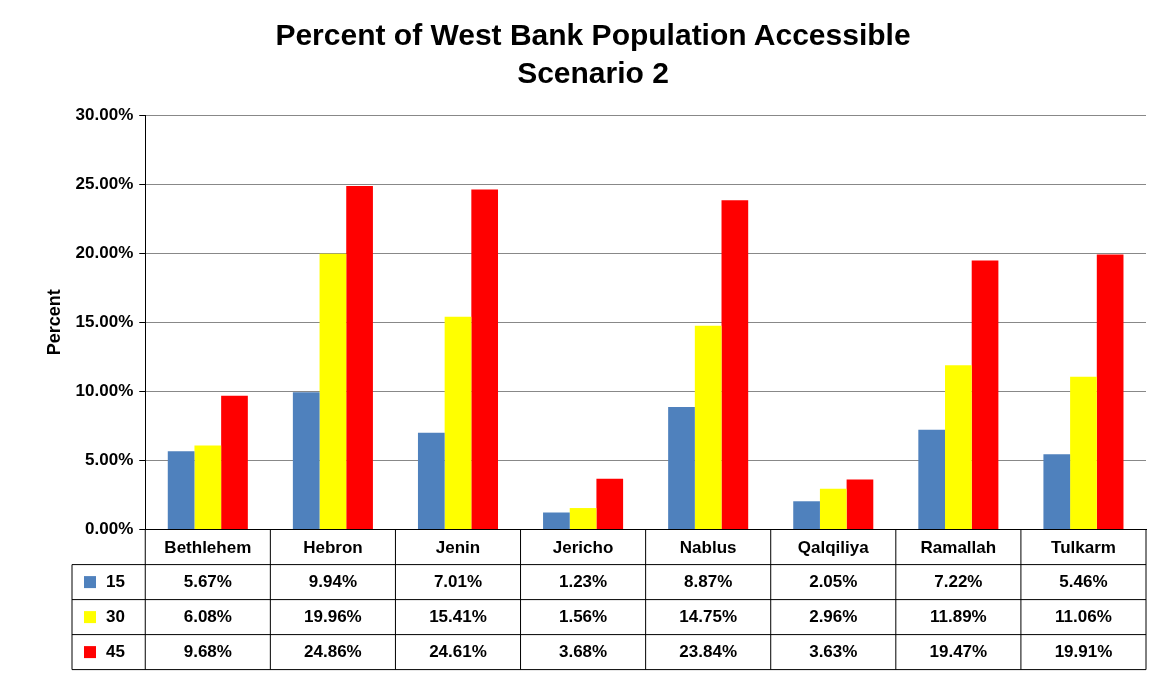  Describe the element at coordinates (833, 616) in the screenshot. I see `data-label: 2.96%` at that location.